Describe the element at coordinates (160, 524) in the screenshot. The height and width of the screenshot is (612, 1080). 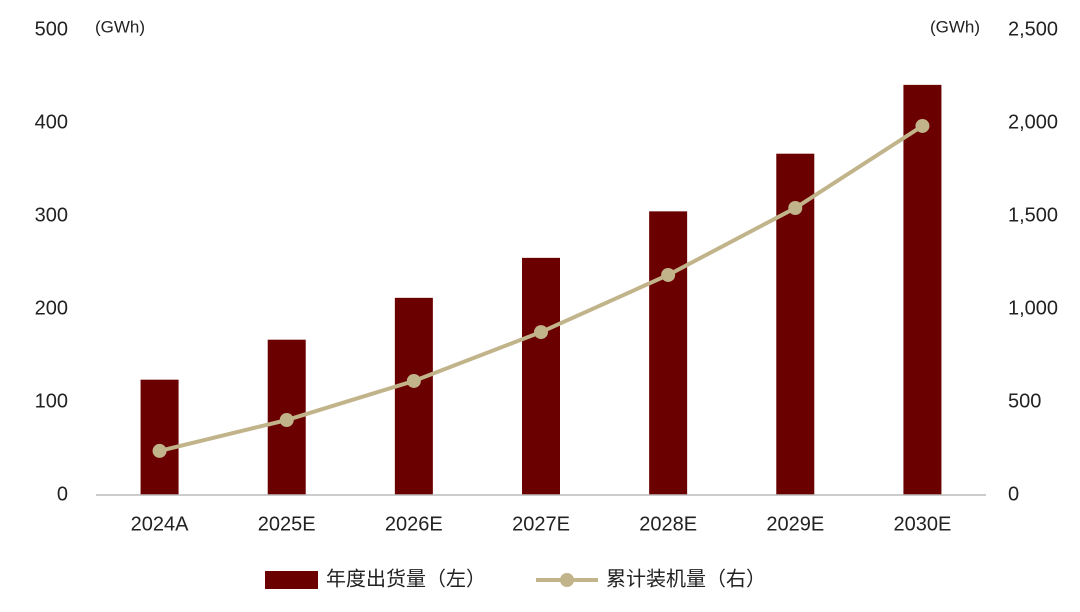
I see `x-tick-label: 2024A` at that location.